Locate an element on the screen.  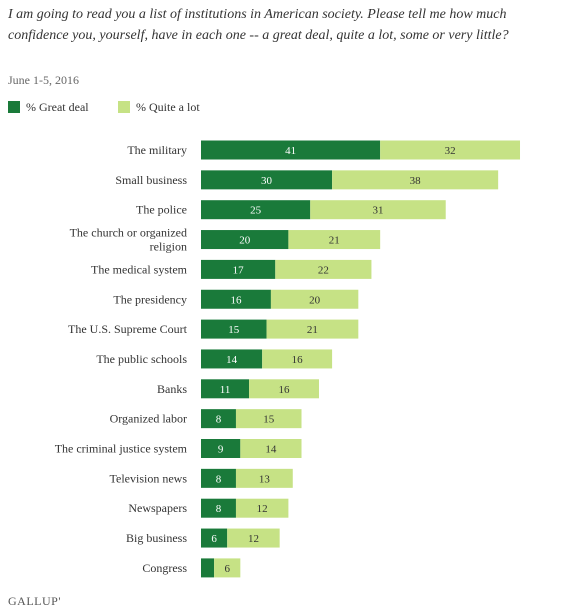
value-label-great-deal-the-military: 41 is located at coordinates (290, 151).